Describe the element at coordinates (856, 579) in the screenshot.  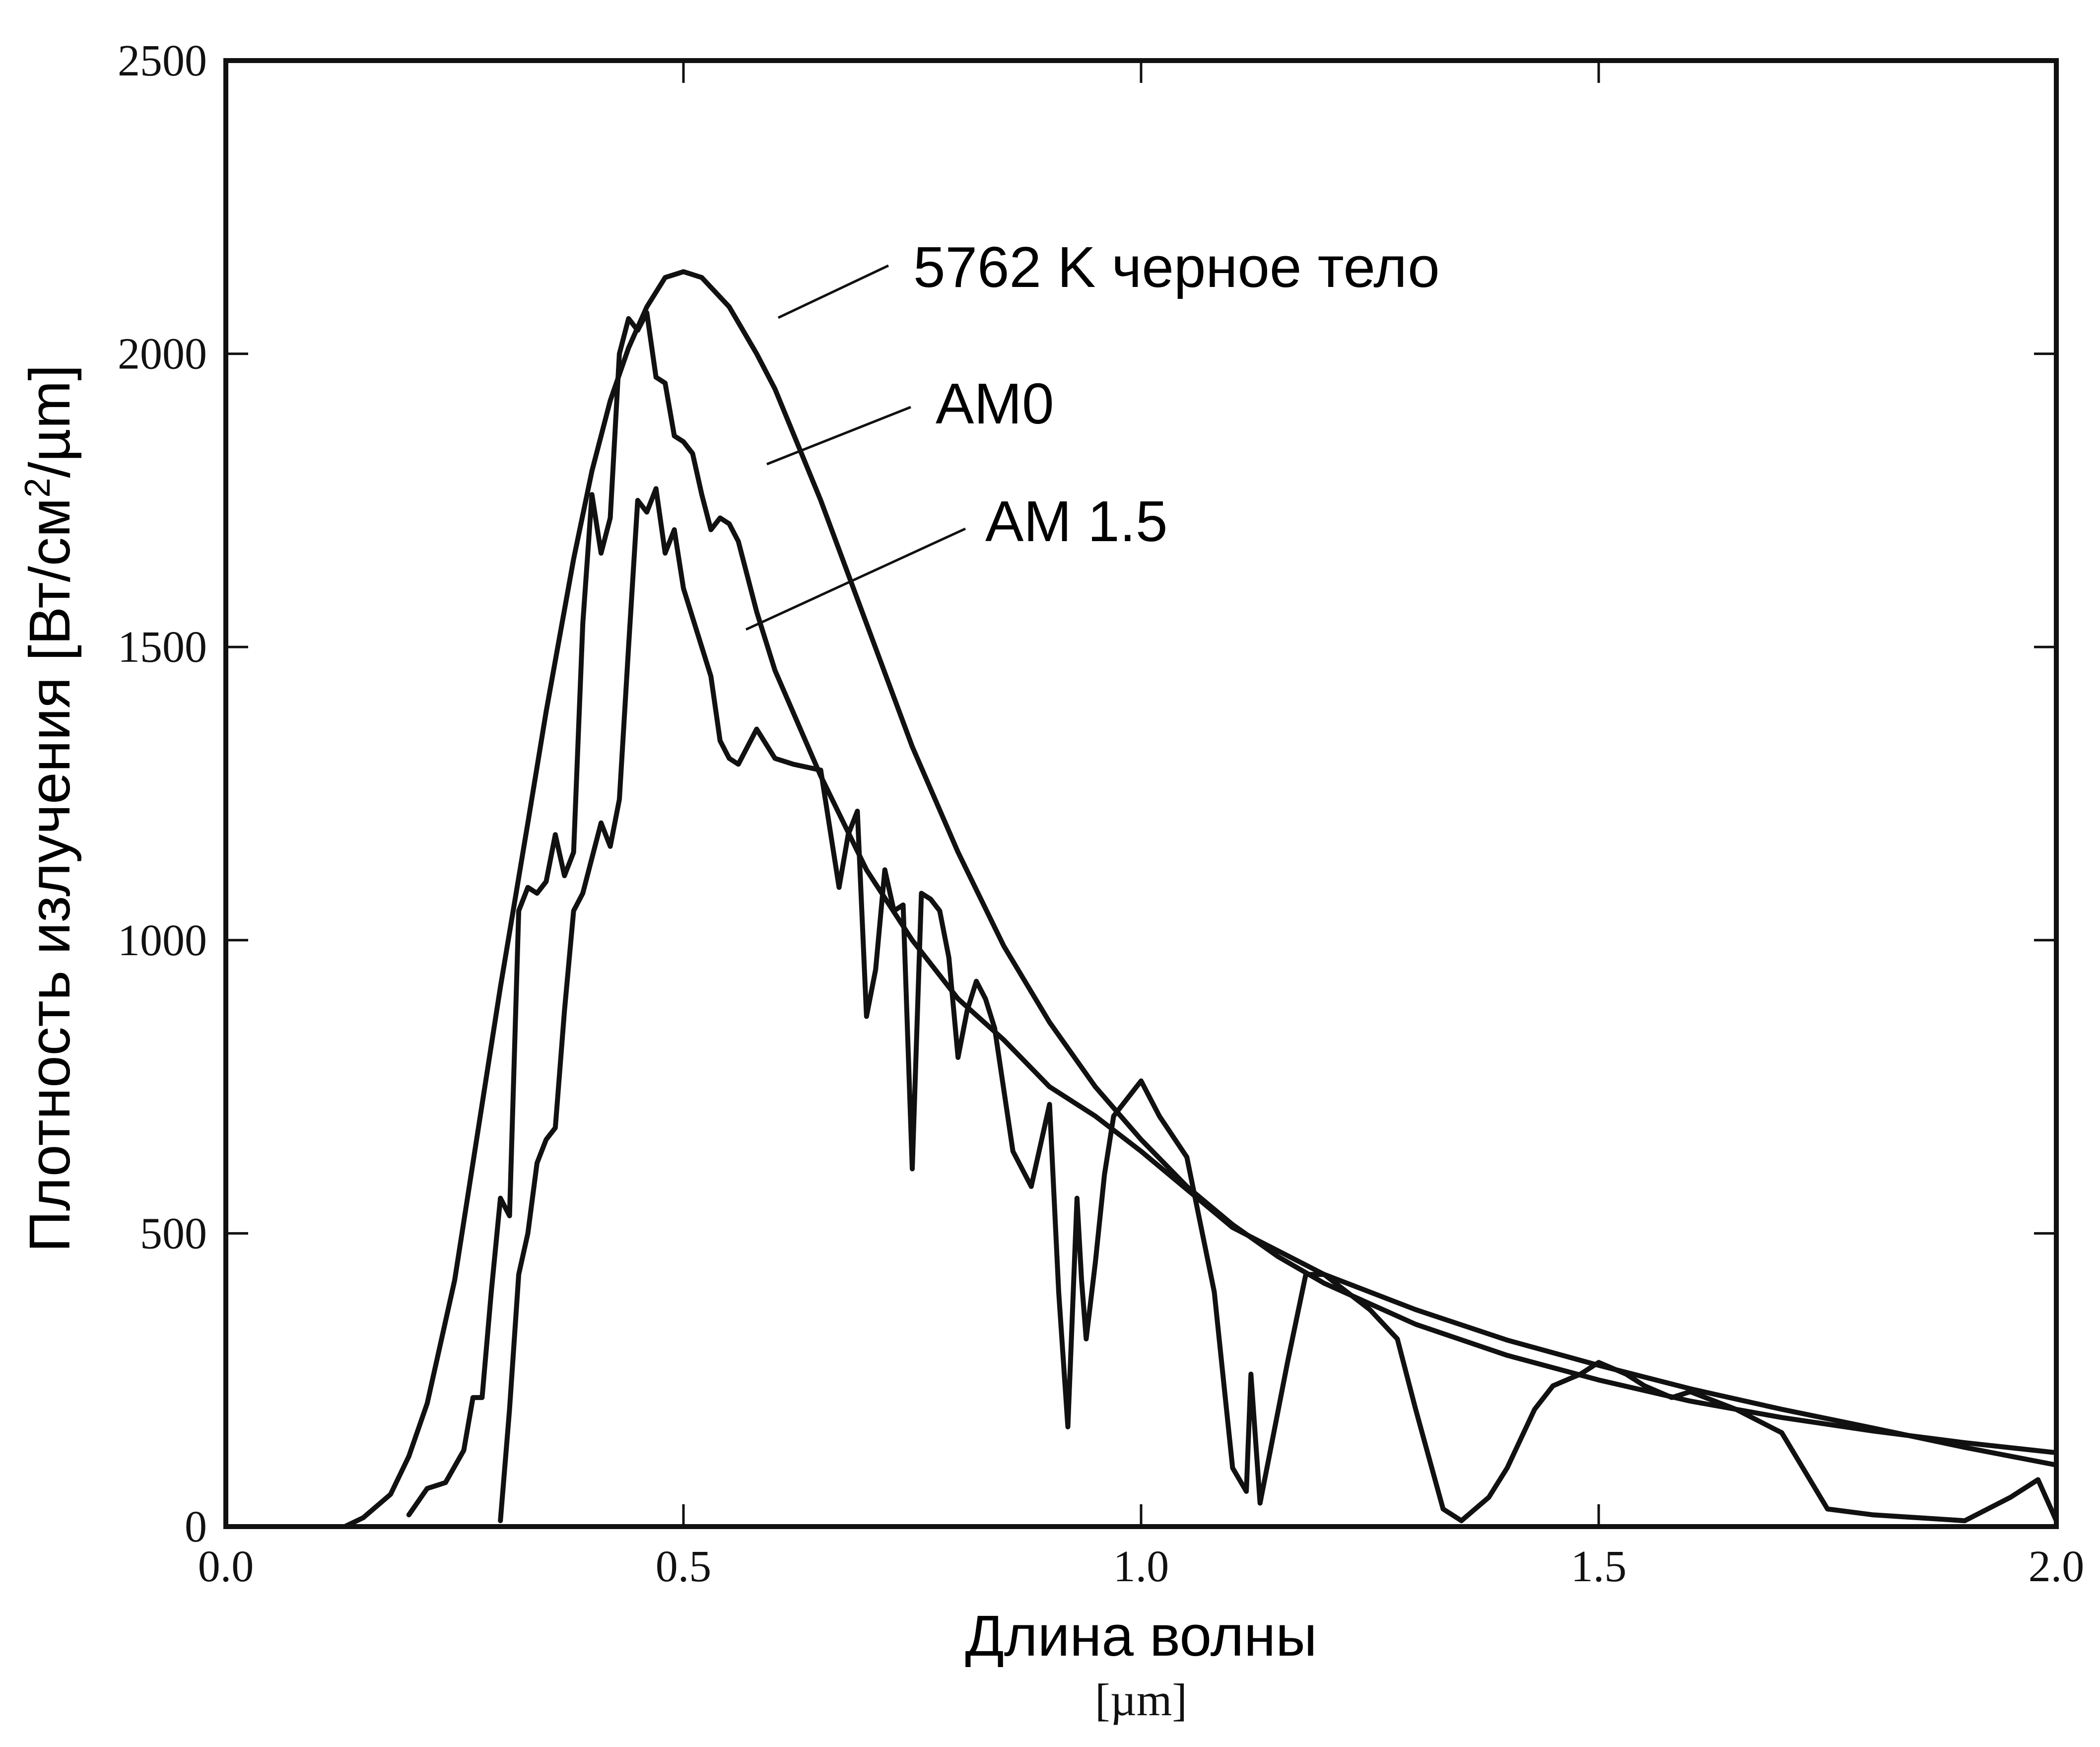
I see `annotation-am15-leader` at that location.